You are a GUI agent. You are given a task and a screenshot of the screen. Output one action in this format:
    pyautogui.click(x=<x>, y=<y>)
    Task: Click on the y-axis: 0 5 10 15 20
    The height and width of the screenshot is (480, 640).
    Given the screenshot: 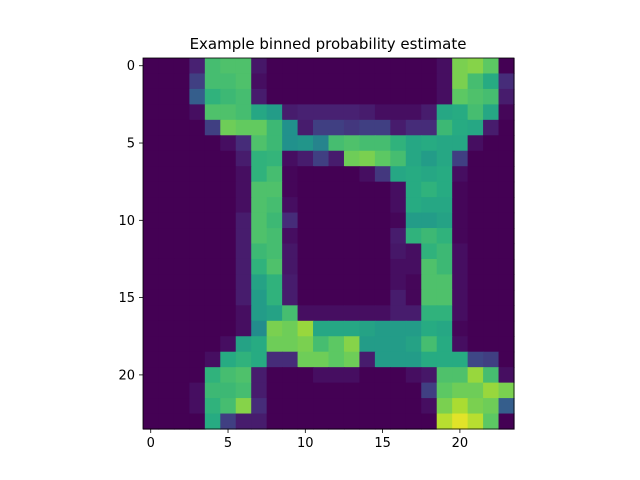 What is the action you would take?
    pyautogui.click(x=130, y=221)
    